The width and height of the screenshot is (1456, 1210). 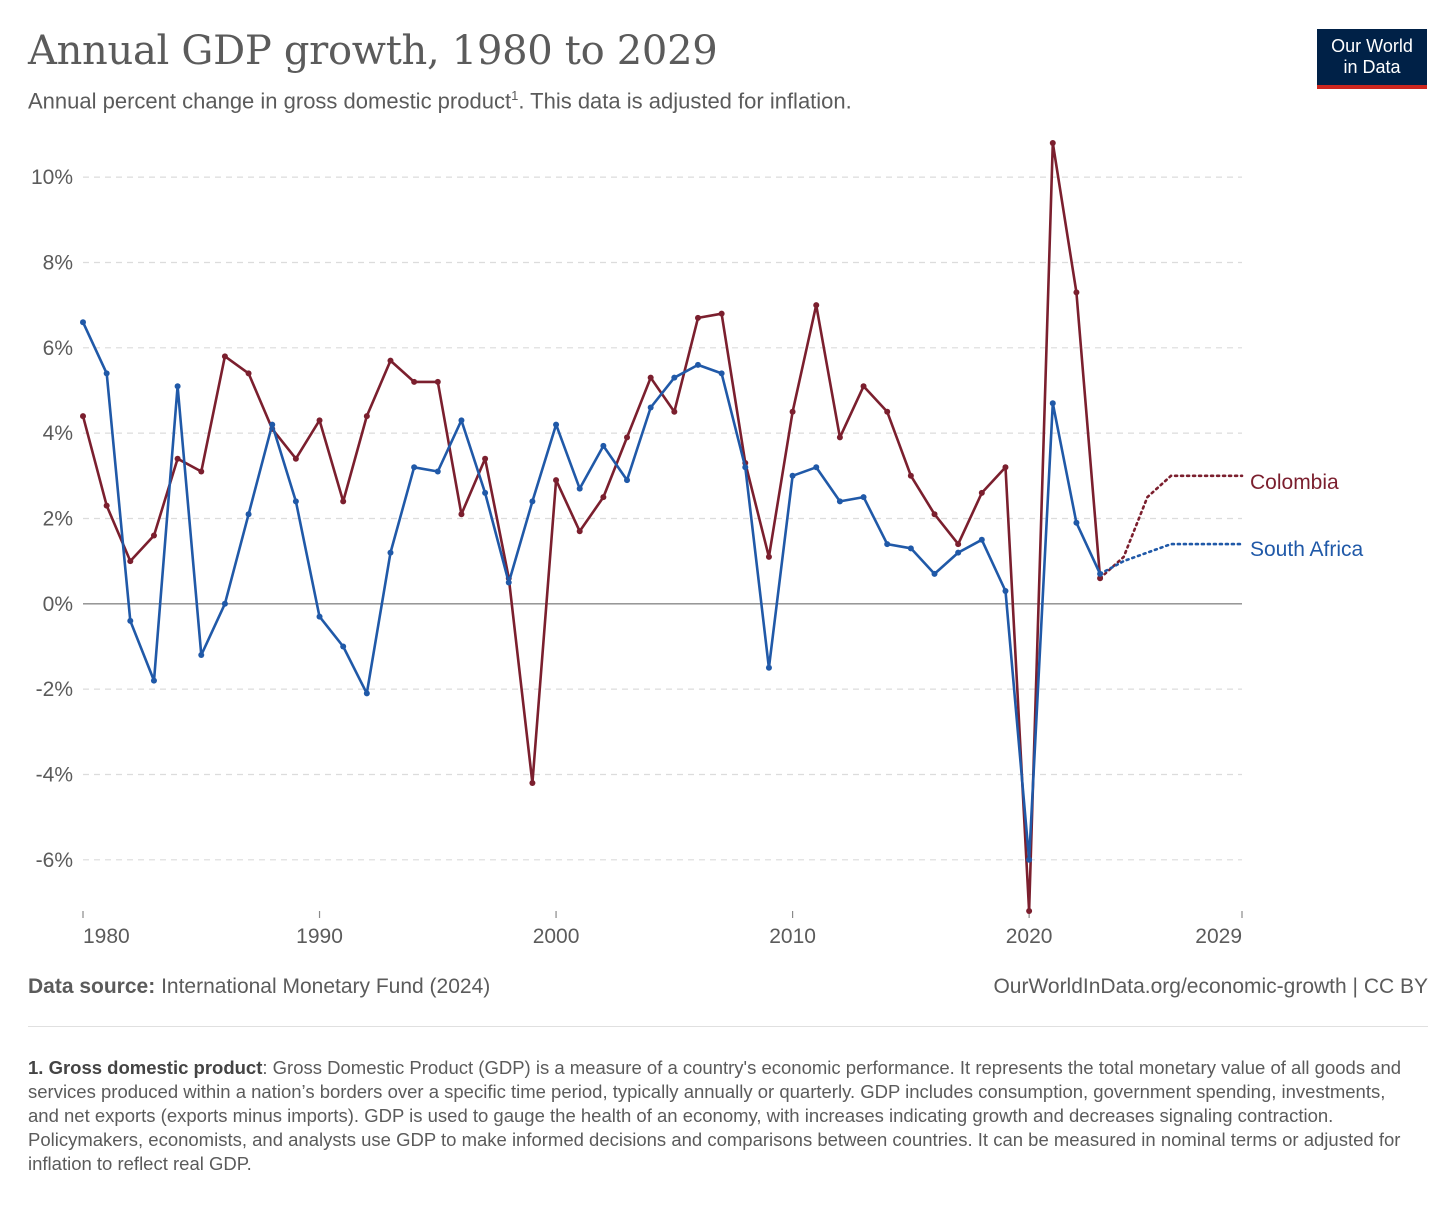 I want to click on x-tick-label: 2000, so click(x=556, y=936).